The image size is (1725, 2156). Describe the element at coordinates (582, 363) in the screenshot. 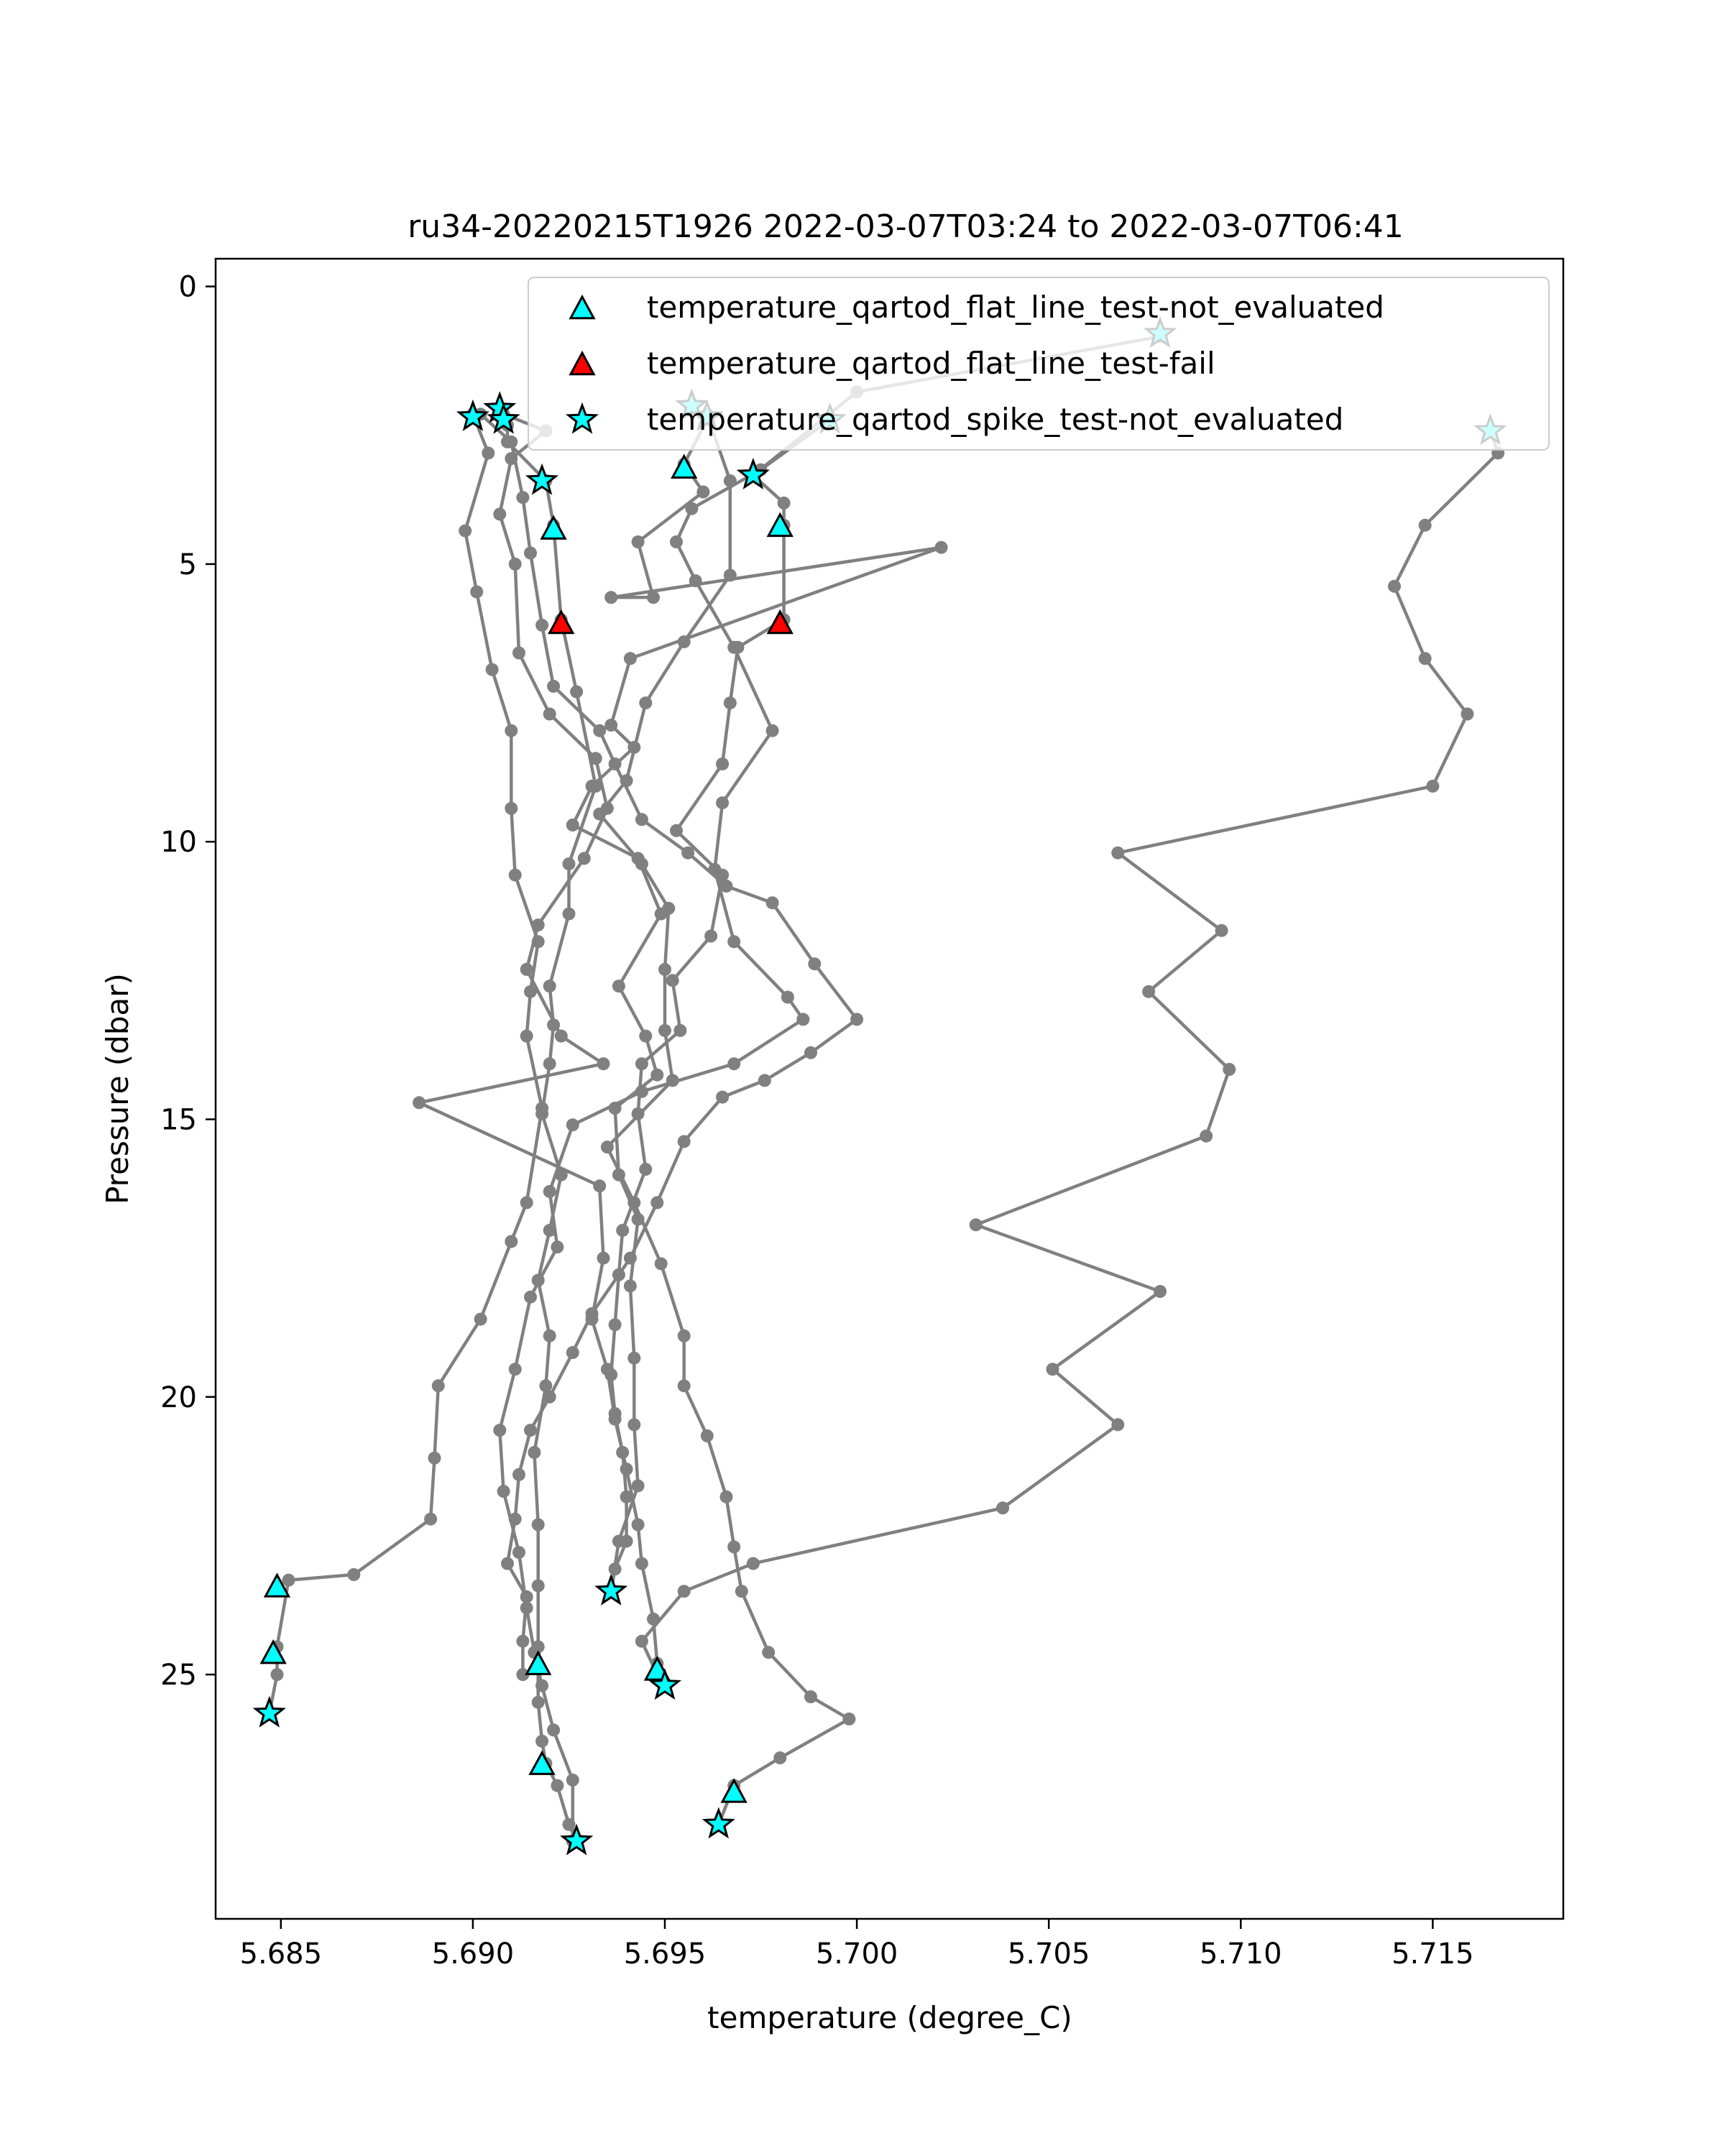

I see `legend-flatline-fail-icon` at that location.